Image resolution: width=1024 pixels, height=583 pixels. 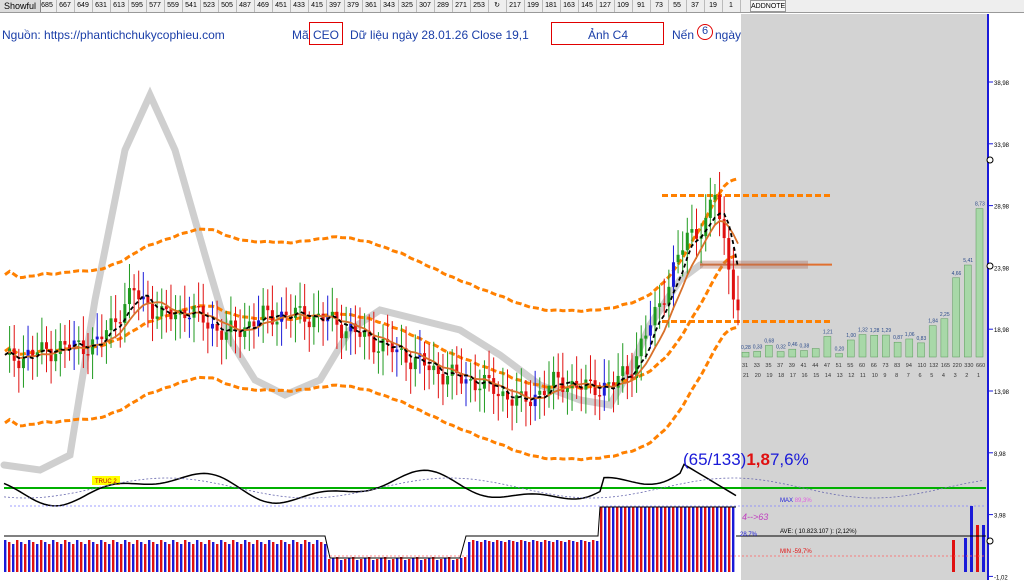 What do you see at coordinates (335, 6) in the screenshot?
I see `toolbar-cell: 397` at bounding box center [335, 6].